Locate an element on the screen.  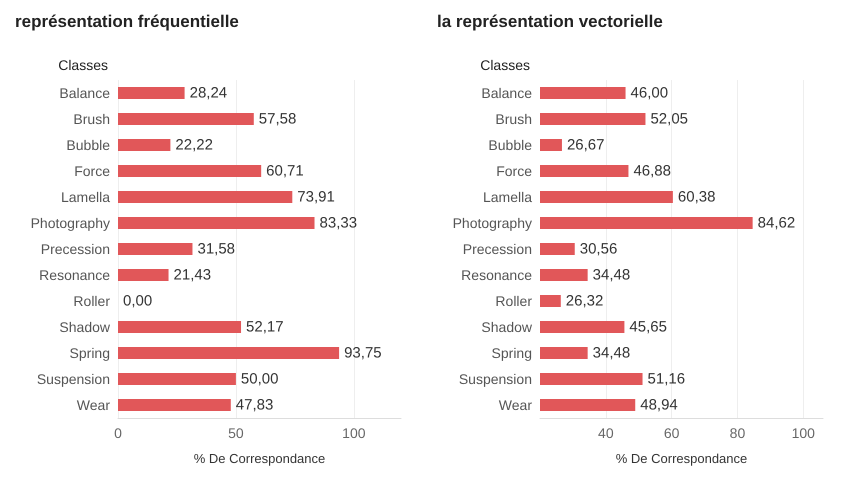
data-label: 73,91 is located at coordinates (316, 197).